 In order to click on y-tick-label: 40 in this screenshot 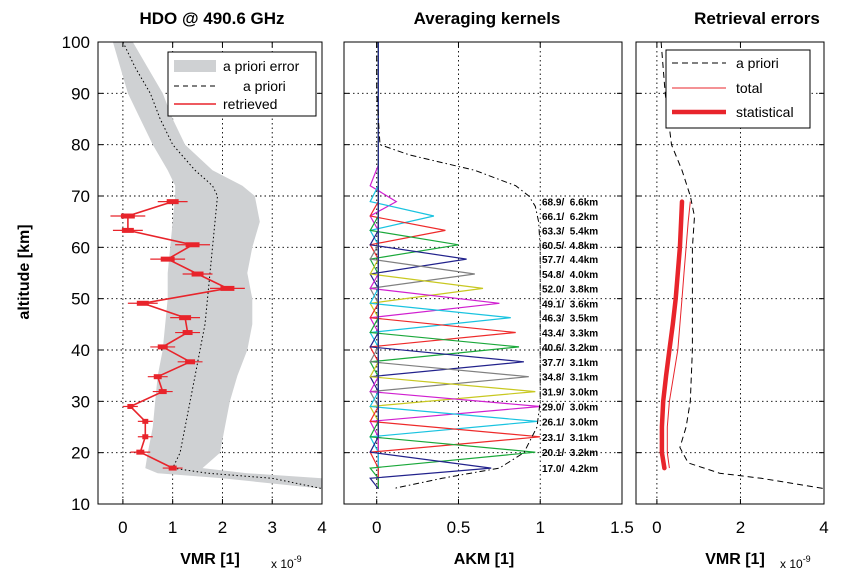, I will do `click(80, 350)`.